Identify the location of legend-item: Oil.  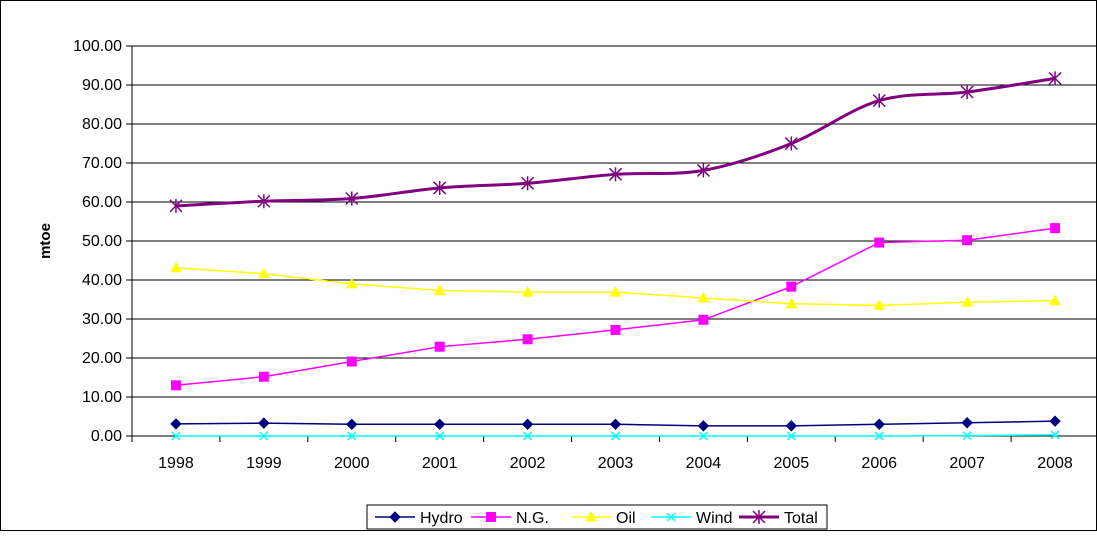
(603, 518).